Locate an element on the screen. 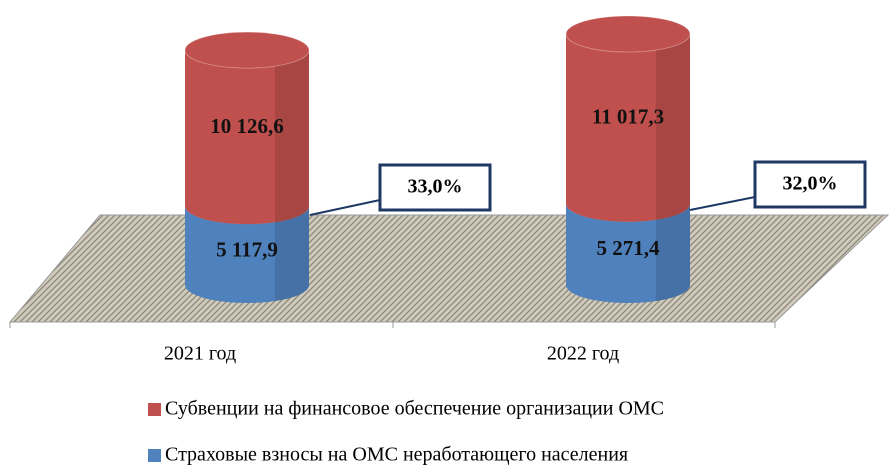 The width and height of the screenshot is (889, 469). value-label: 11 017,3 is located at coordinates (628, 117).